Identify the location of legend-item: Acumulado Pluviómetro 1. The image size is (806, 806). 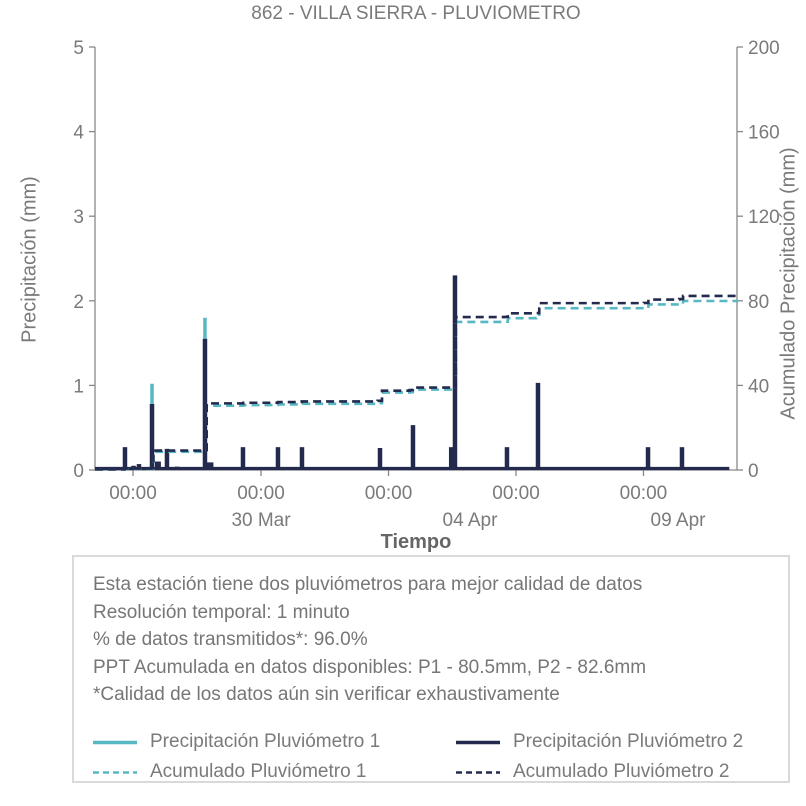
(274, 772).